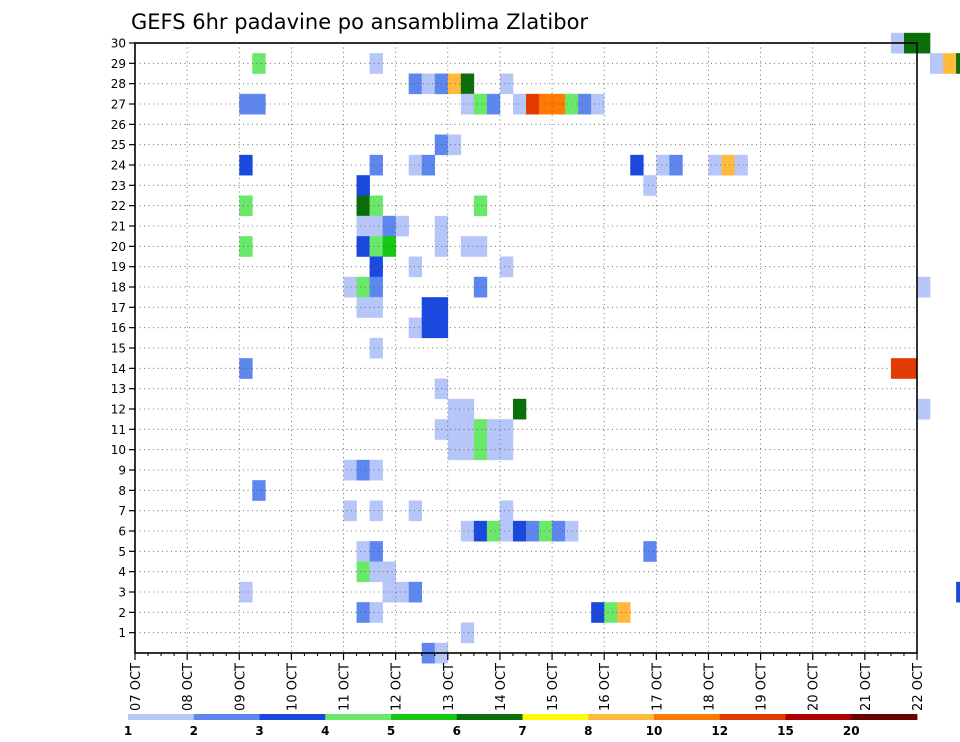  Describe the element at coordinates (118, 349) in the screenshot. I see `y-tick-label: 15` at that location.